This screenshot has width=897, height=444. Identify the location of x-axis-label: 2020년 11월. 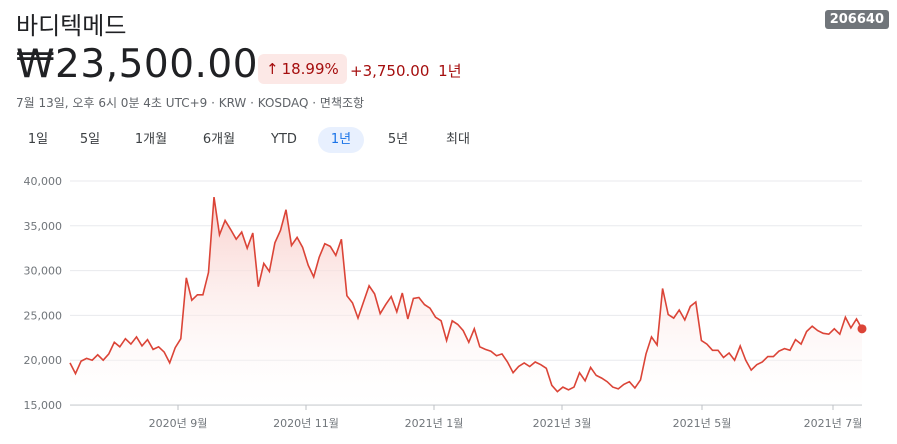
(306, 423).